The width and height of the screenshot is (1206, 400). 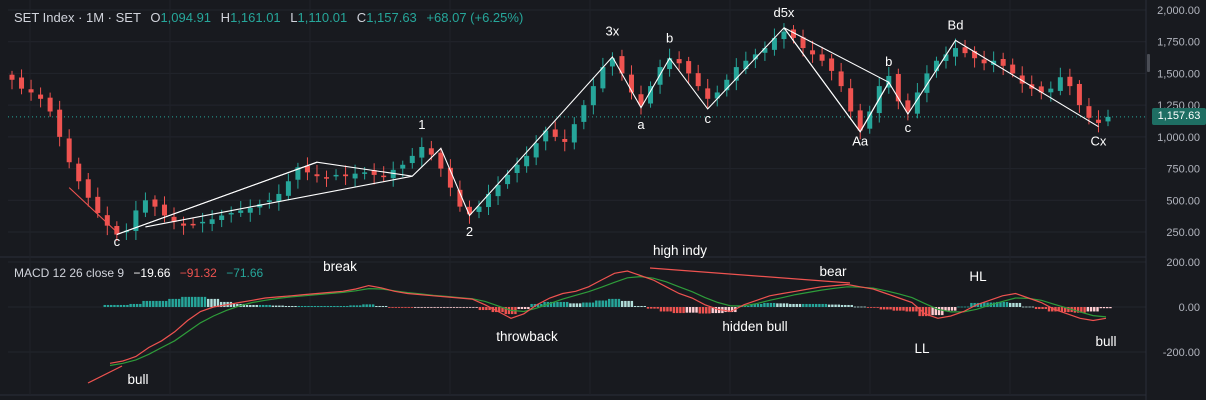 What do you see at coordinates (1099, 141) in the screenshot?
I see `wave-label: Cx` at bounding box center [1099, 141].